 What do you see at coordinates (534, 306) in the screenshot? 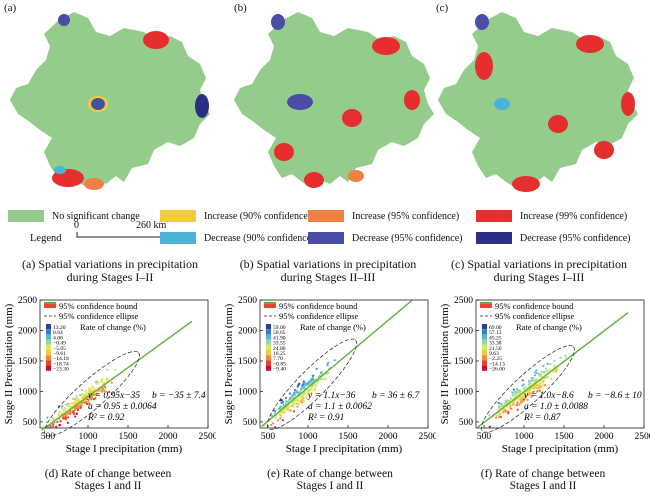
I see `legend-bound-label: 95% confidence bound` at bounding box center [534, 306].